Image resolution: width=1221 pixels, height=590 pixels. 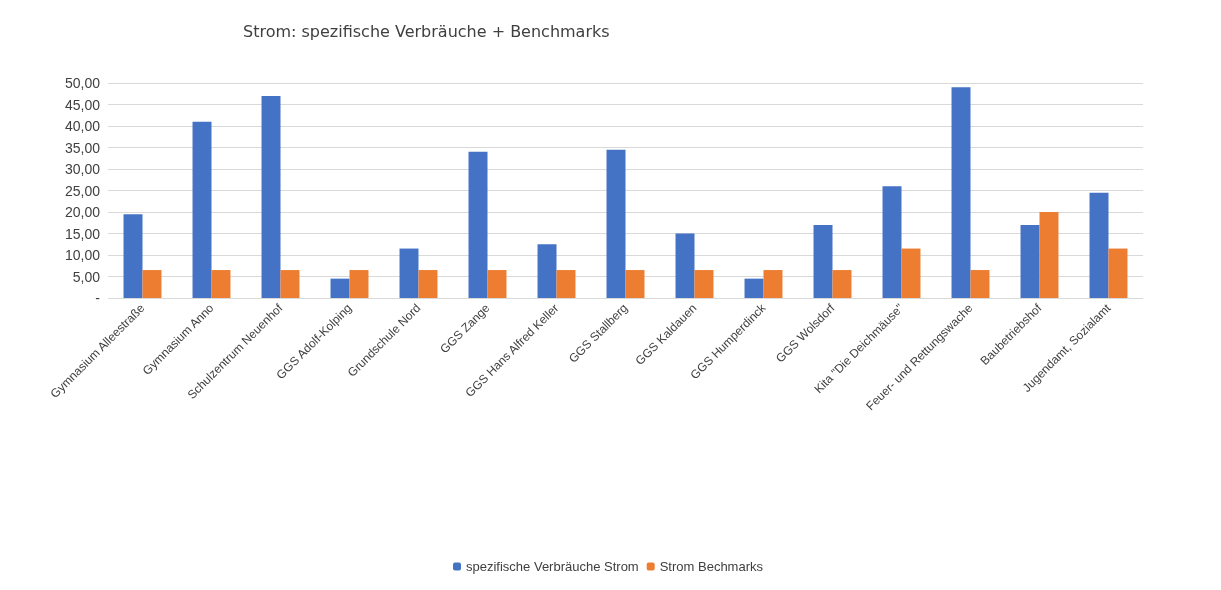 What do you see at coordinates (86, 276) in the screenshot?
I see `y-tick-label: 5,00` at bounding box center [86, 276].